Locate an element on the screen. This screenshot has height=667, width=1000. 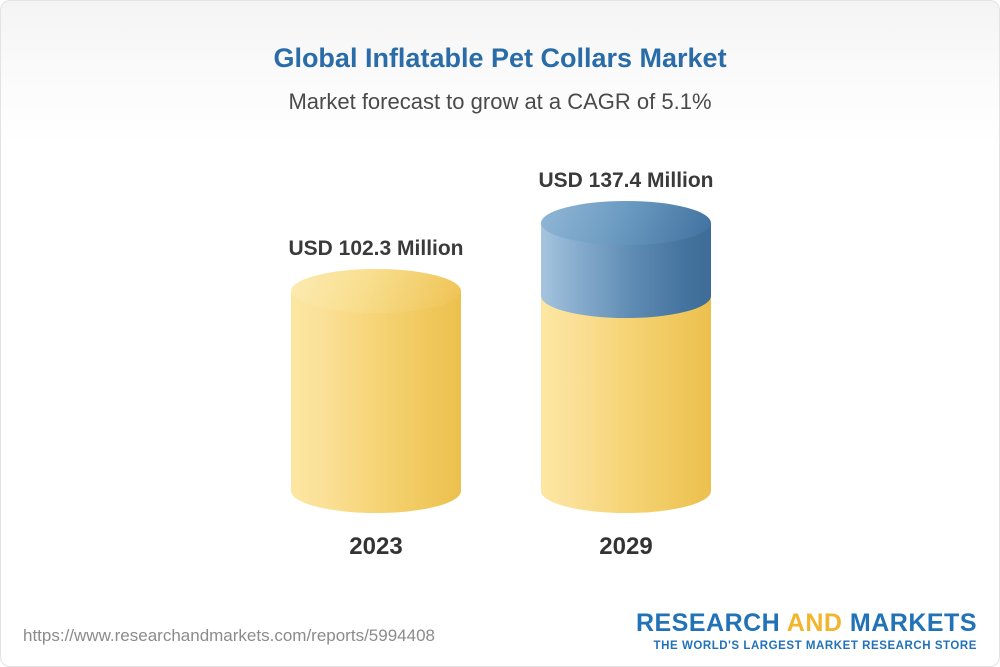
logo-wordmark: RESEARCH AND MARKETS is located at coordinates (806, 623).